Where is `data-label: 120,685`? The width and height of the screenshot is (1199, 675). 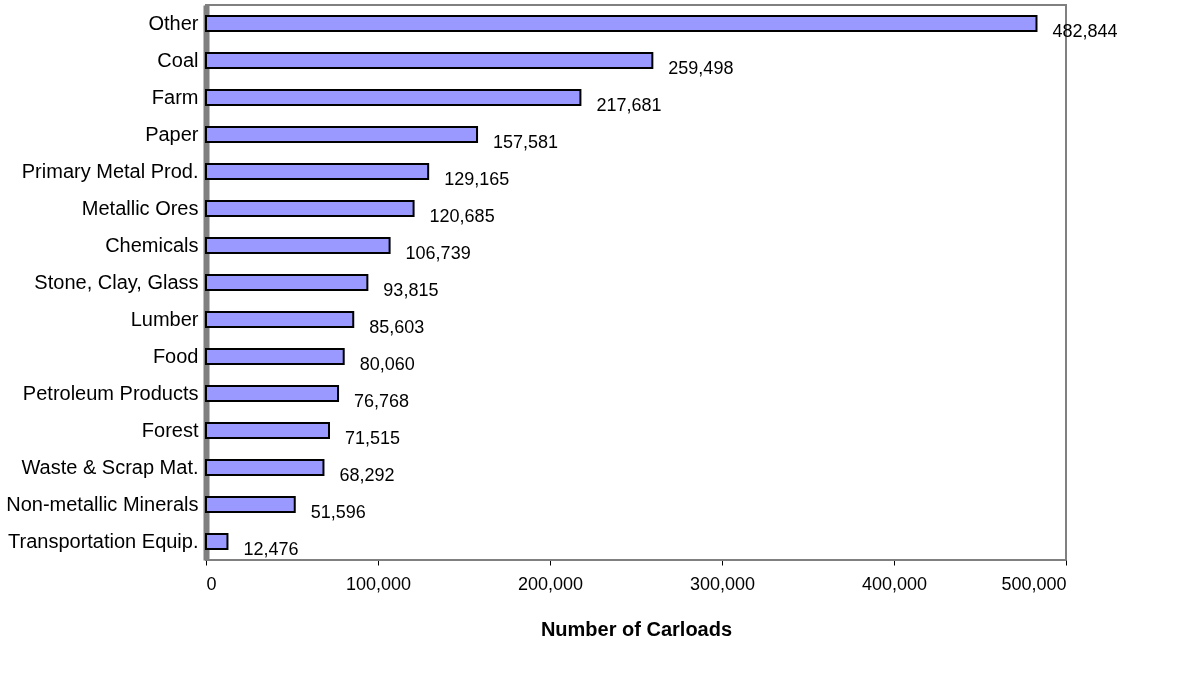
data-label: 120,685 is located at coordinates (462, 215).